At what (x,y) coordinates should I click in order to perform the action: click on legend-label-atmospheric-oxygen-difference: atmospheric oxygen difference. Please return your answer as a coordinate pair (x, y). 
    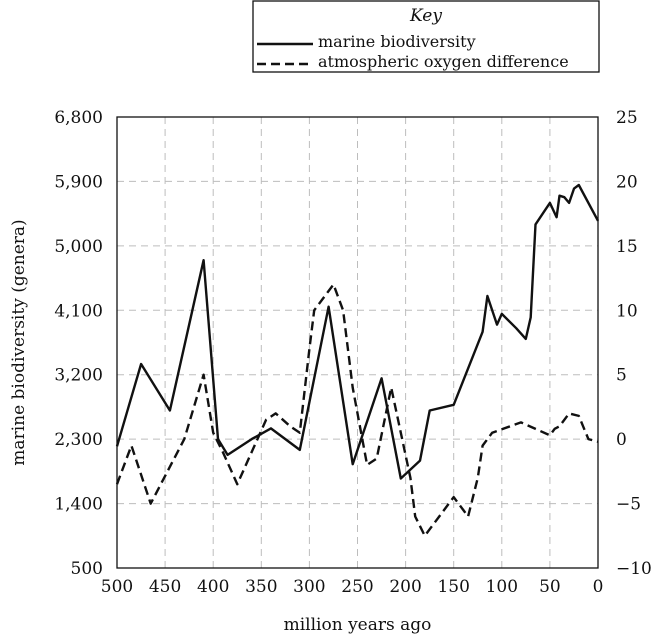
    Looking at the image, I should click on (443, 61).